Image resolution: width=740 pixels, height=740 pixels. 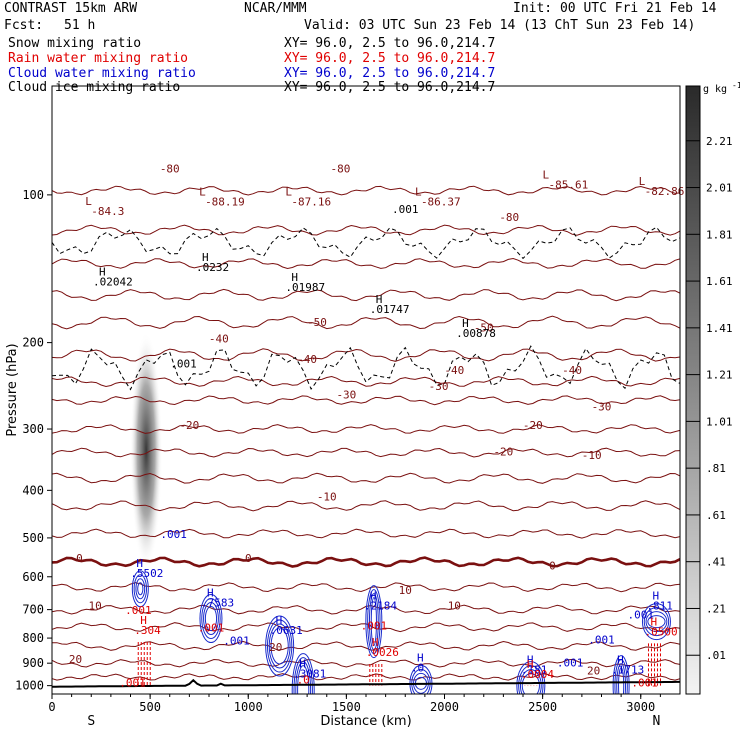 What do you see at coordinates (51, 707) in the screenshot?
I see `x-tick-label: 0` at bounding box center [51, 707].